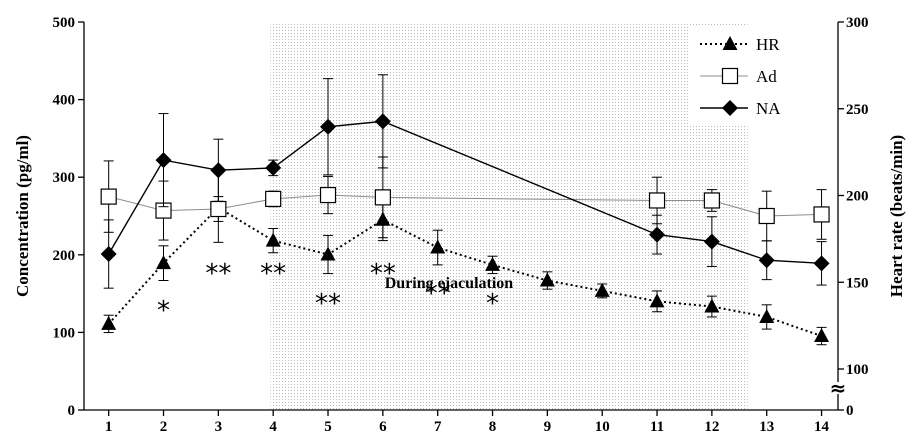 This screenshot has height=433, width=912. Describe the element at coordinates (548, 426) in the screenshot. I see `x-tick-label: 9` at that location.